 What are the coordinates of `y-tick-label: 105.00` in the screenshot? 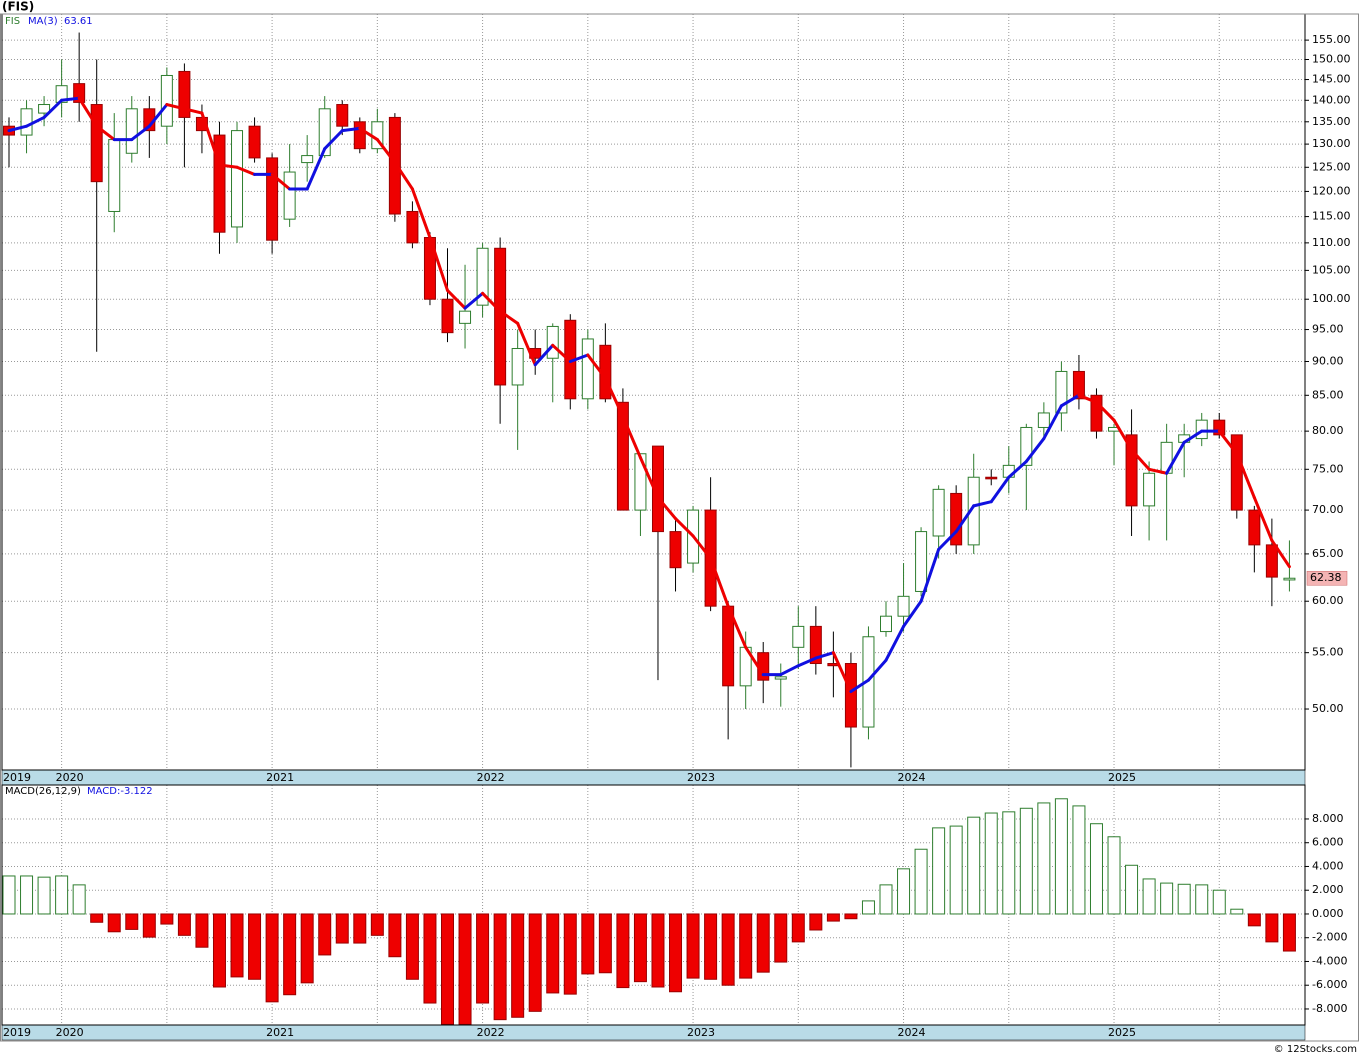 It's located at (1331, 269).